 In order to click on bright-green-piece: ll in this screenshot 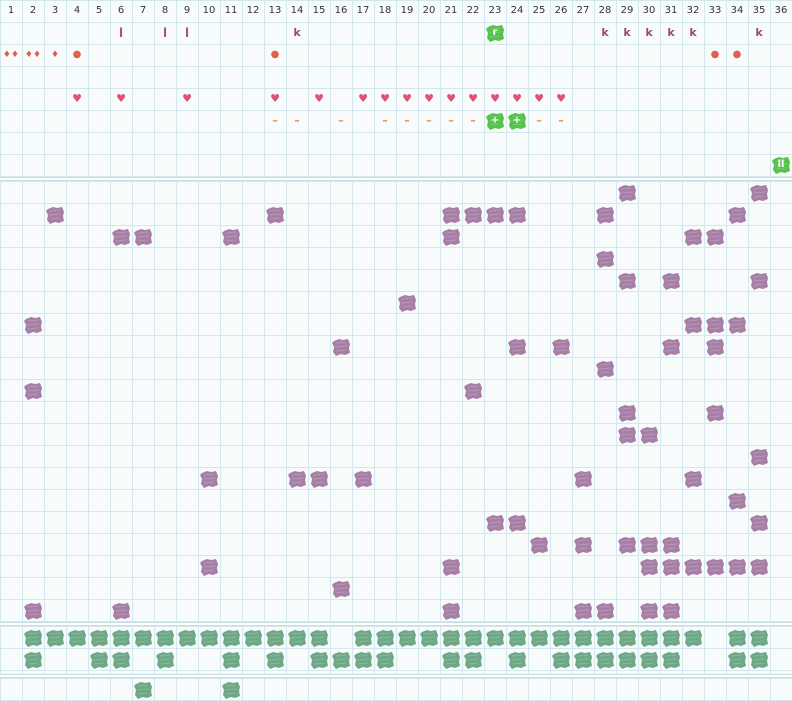, I will do `click(781, 165)`.